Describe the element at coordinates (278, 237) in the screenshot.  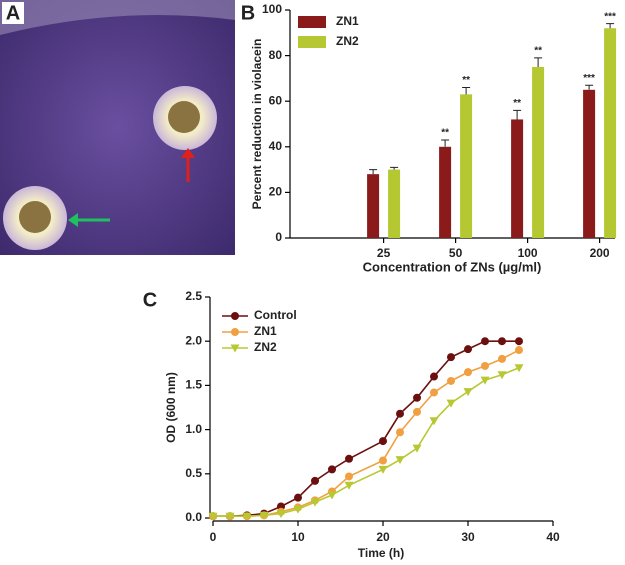
I see `y-tick-label: 0` at that location.